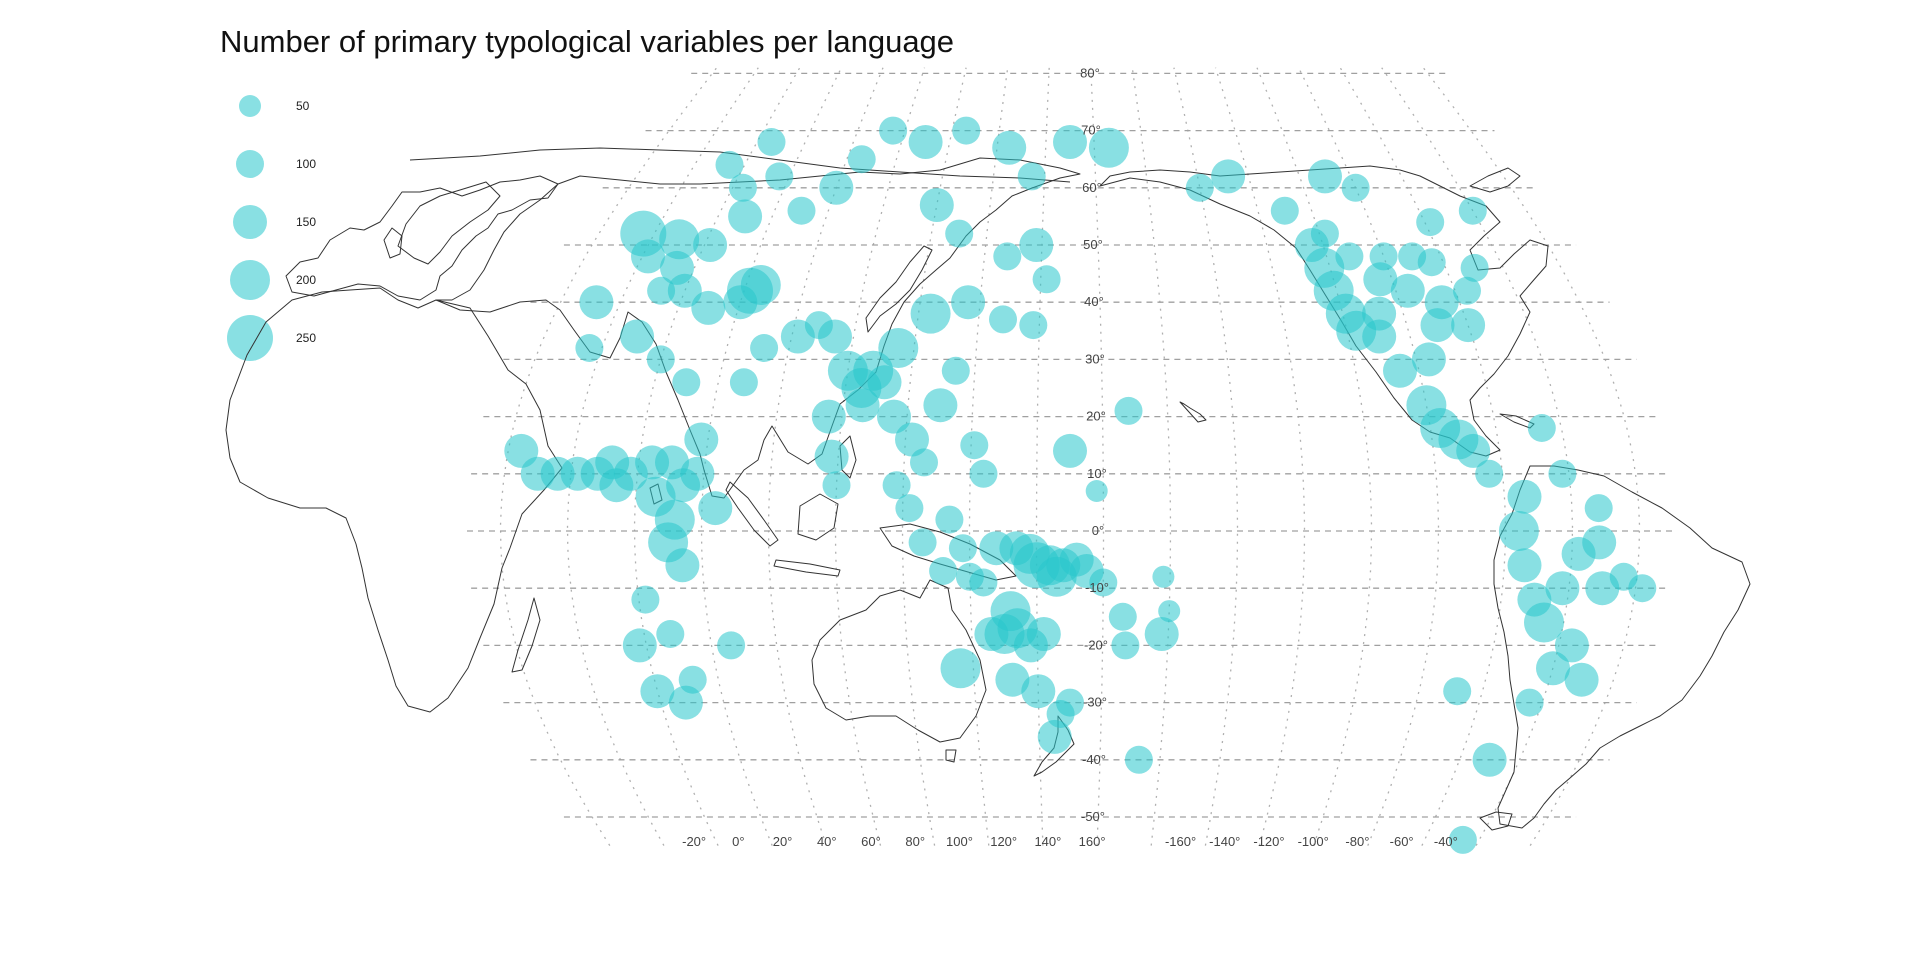  I want to click on lon-tick-label: -100°, so click(1313, 841).